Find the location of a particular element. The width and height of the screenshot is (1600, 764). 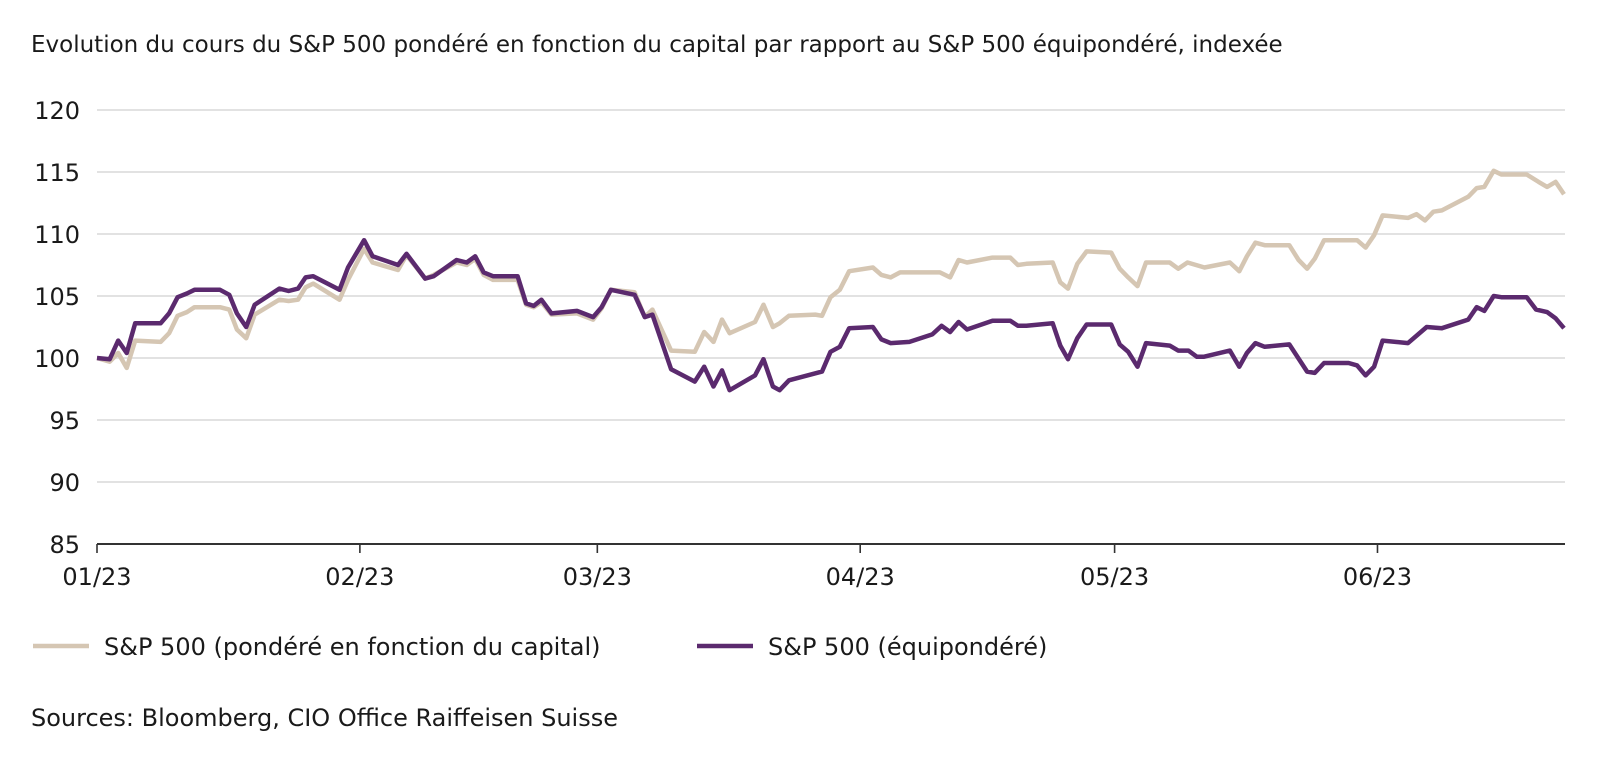

y-tick-label: 85 is located at coordinates (64, 545).